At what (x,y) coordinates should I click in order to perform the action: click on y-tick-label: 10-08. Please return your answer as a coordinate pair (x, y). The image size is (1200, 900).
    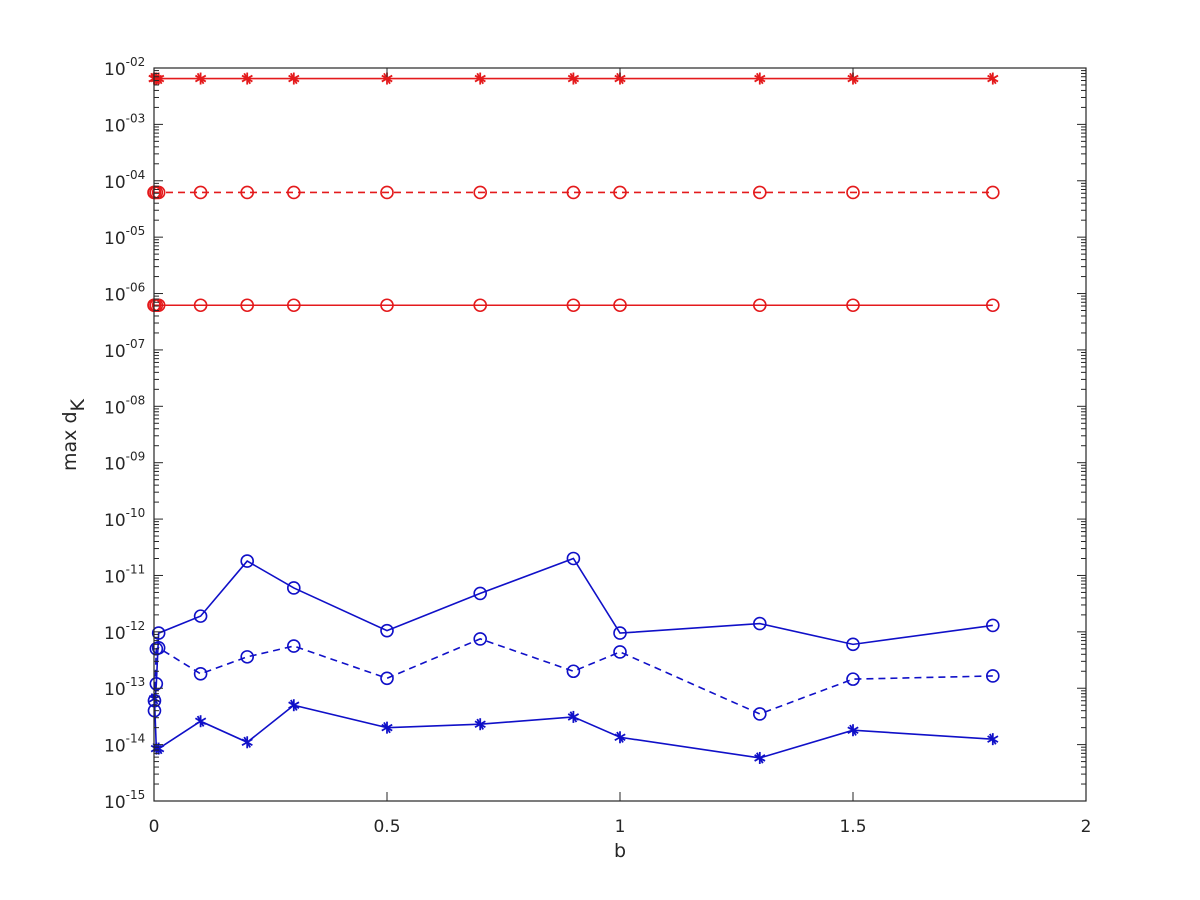
    Looking at the image, I should click on (124, 405).